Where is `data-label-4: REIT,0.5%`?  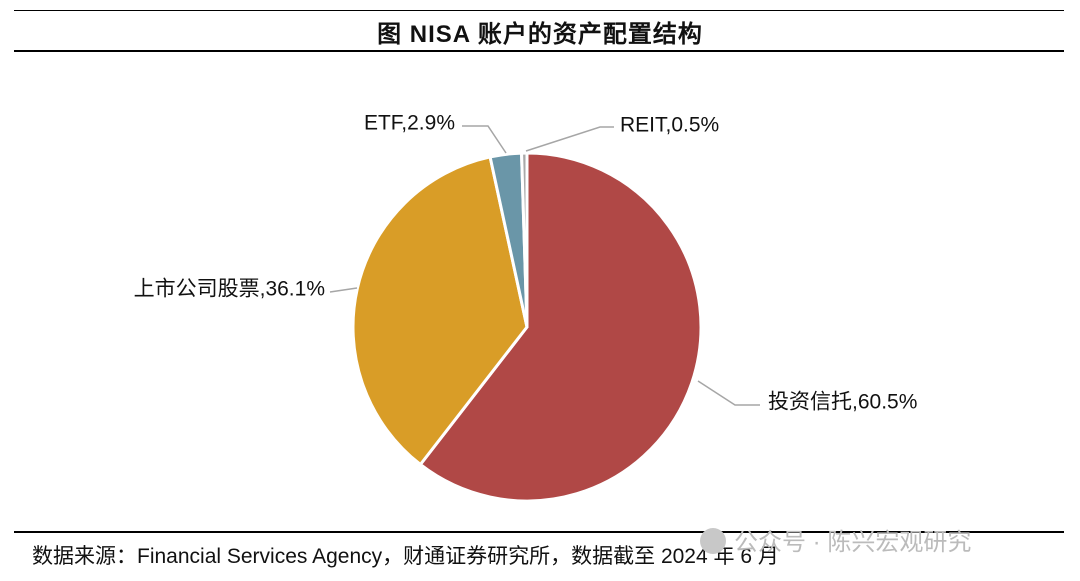
data-label-4: REIT,0.5% is located at coordinates (669, 125).